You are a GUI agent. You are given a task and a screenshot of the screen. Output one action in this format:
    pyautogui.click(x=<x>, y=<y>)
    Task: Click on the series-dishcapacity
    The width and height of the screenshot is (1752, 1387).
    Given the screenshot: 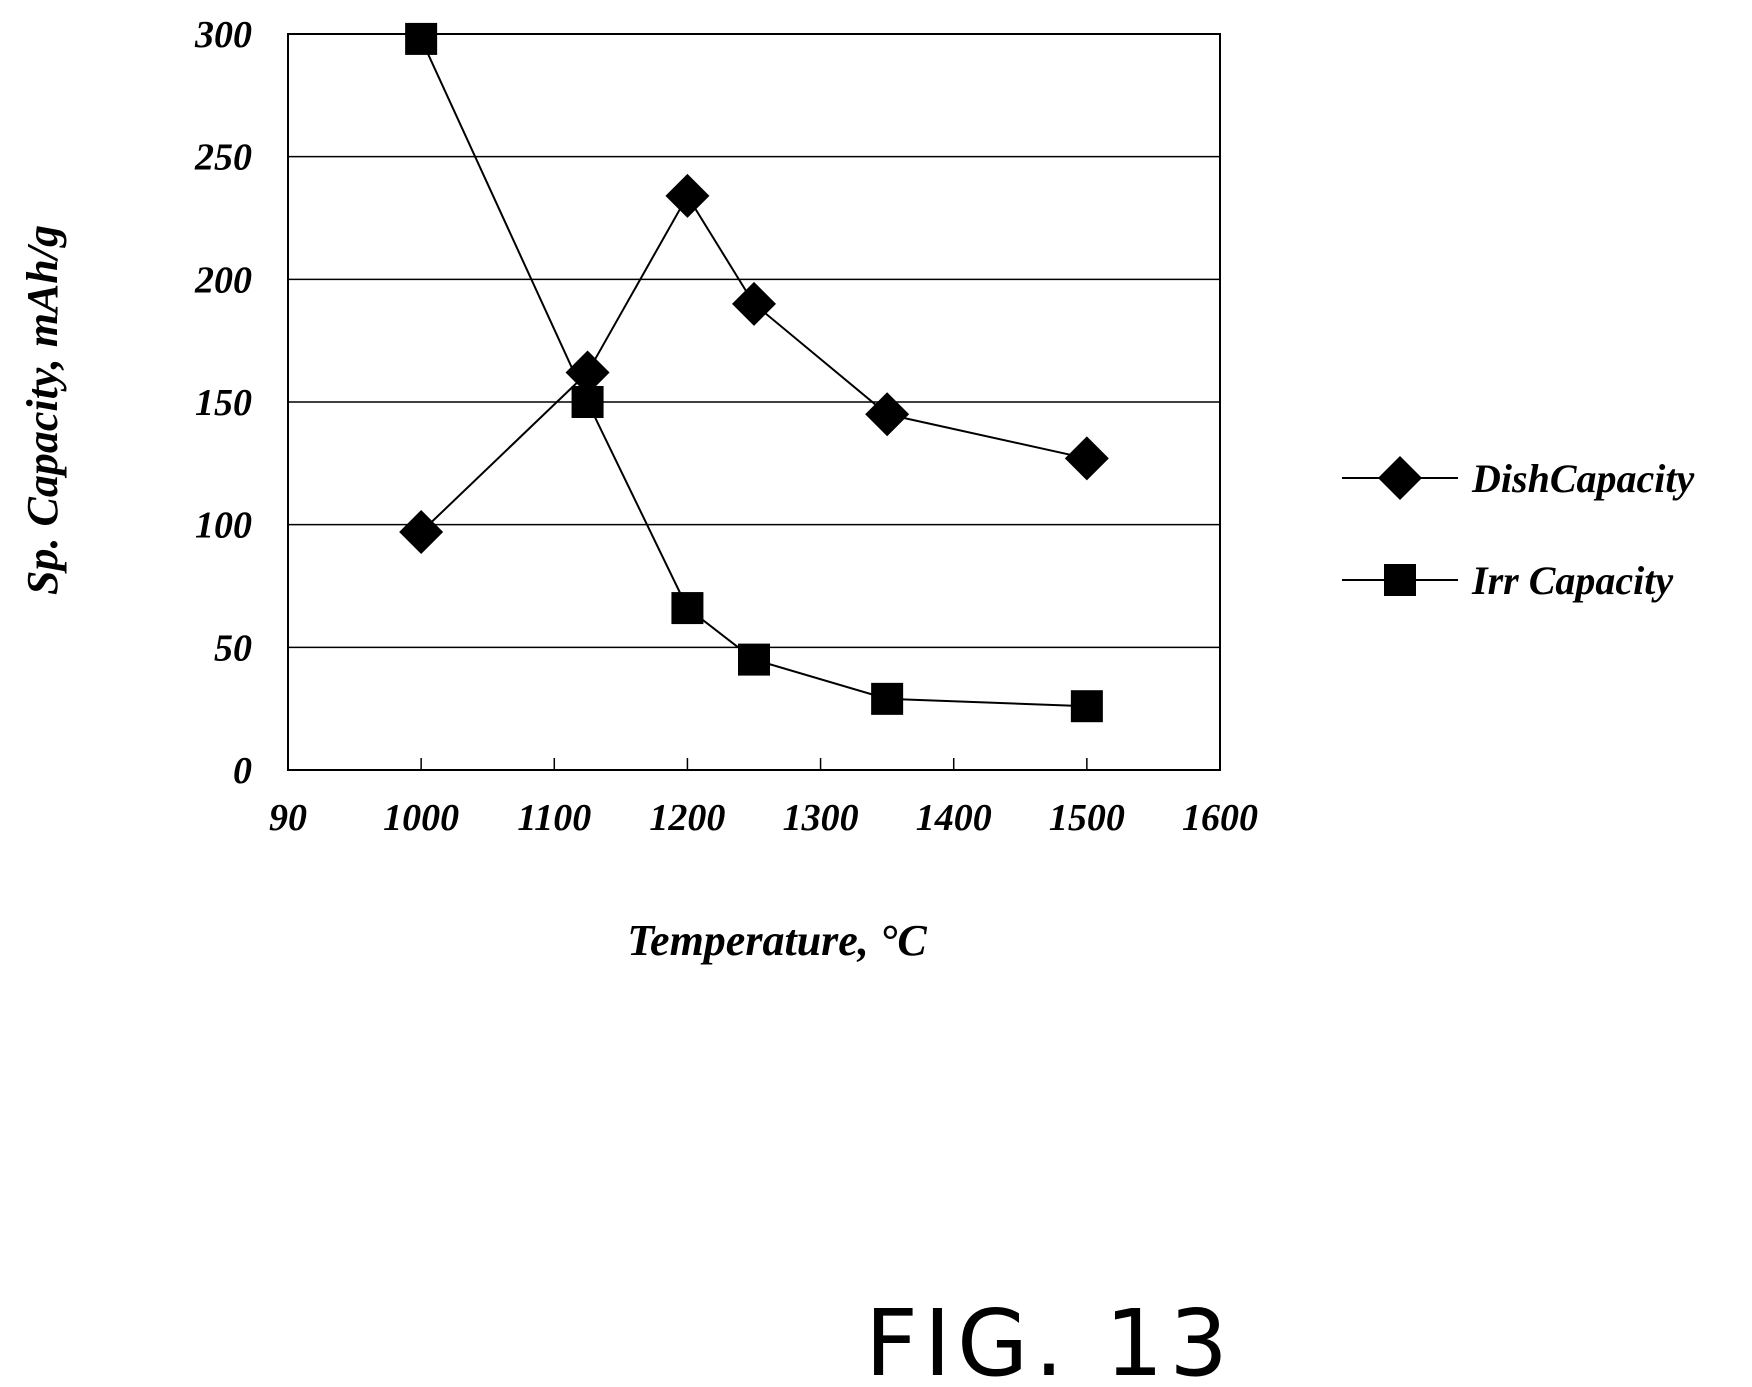 What is the action you would take?
    pyautogui.click(x=754, y=364)
    